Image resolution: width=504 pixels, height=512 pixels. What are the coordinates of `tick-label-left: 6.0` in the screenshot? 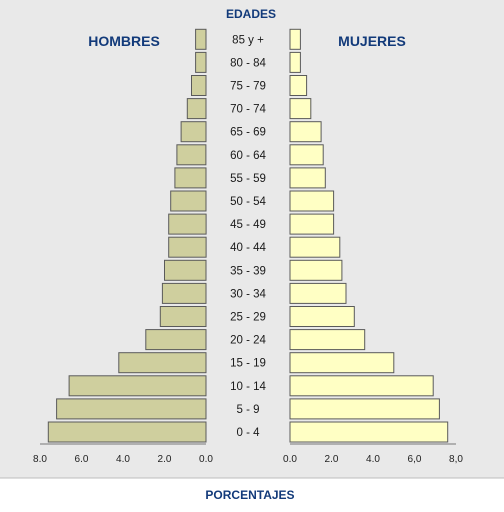 It's located at (82, 459).